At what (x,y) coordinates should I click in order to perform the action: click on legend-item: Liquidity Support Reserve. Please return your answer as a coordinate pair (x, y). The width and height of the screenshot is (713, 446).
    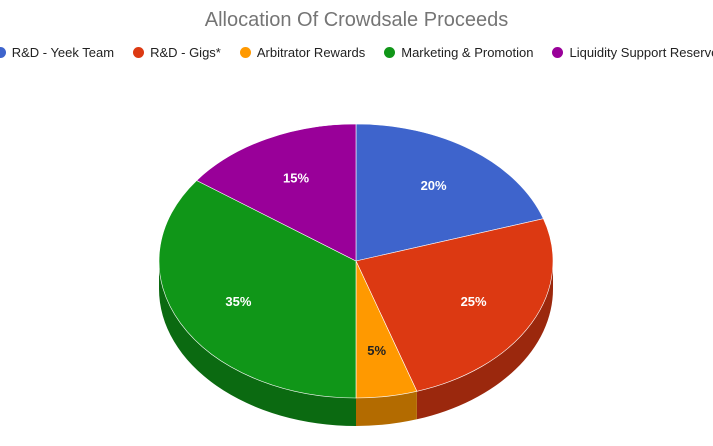
    Looking at the image, I should click on (632, 52).